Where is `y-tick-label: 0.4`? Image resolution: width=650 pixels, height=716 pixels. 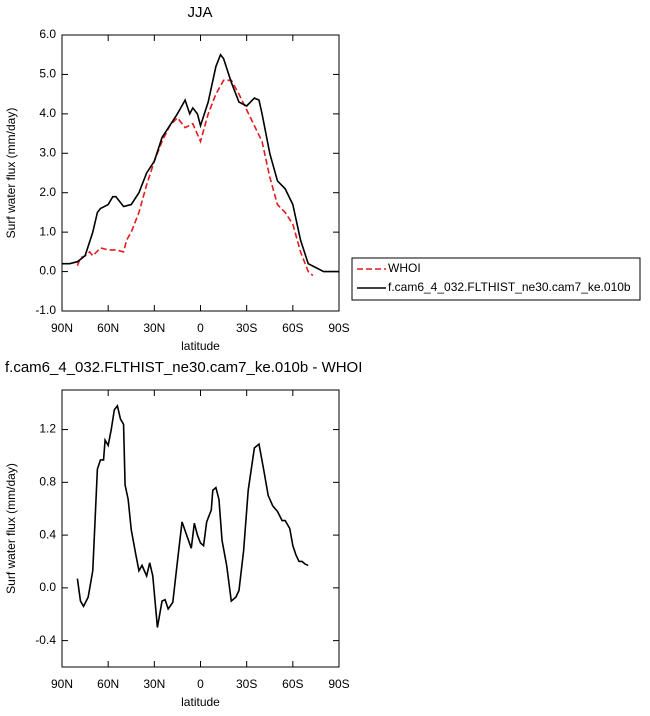 y-tick-label: 0.4 is located at coordinates (47, 534).